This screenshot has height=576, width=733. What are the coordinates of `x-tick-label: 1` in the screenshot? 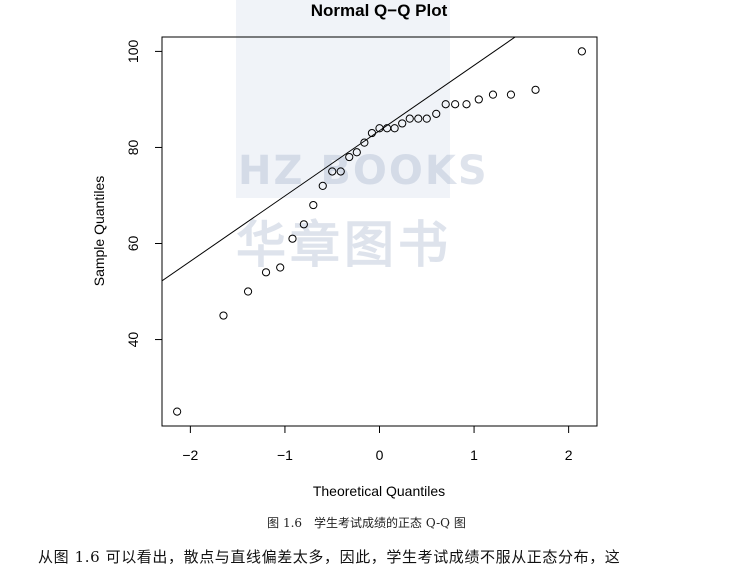 It's located at (474, 455).